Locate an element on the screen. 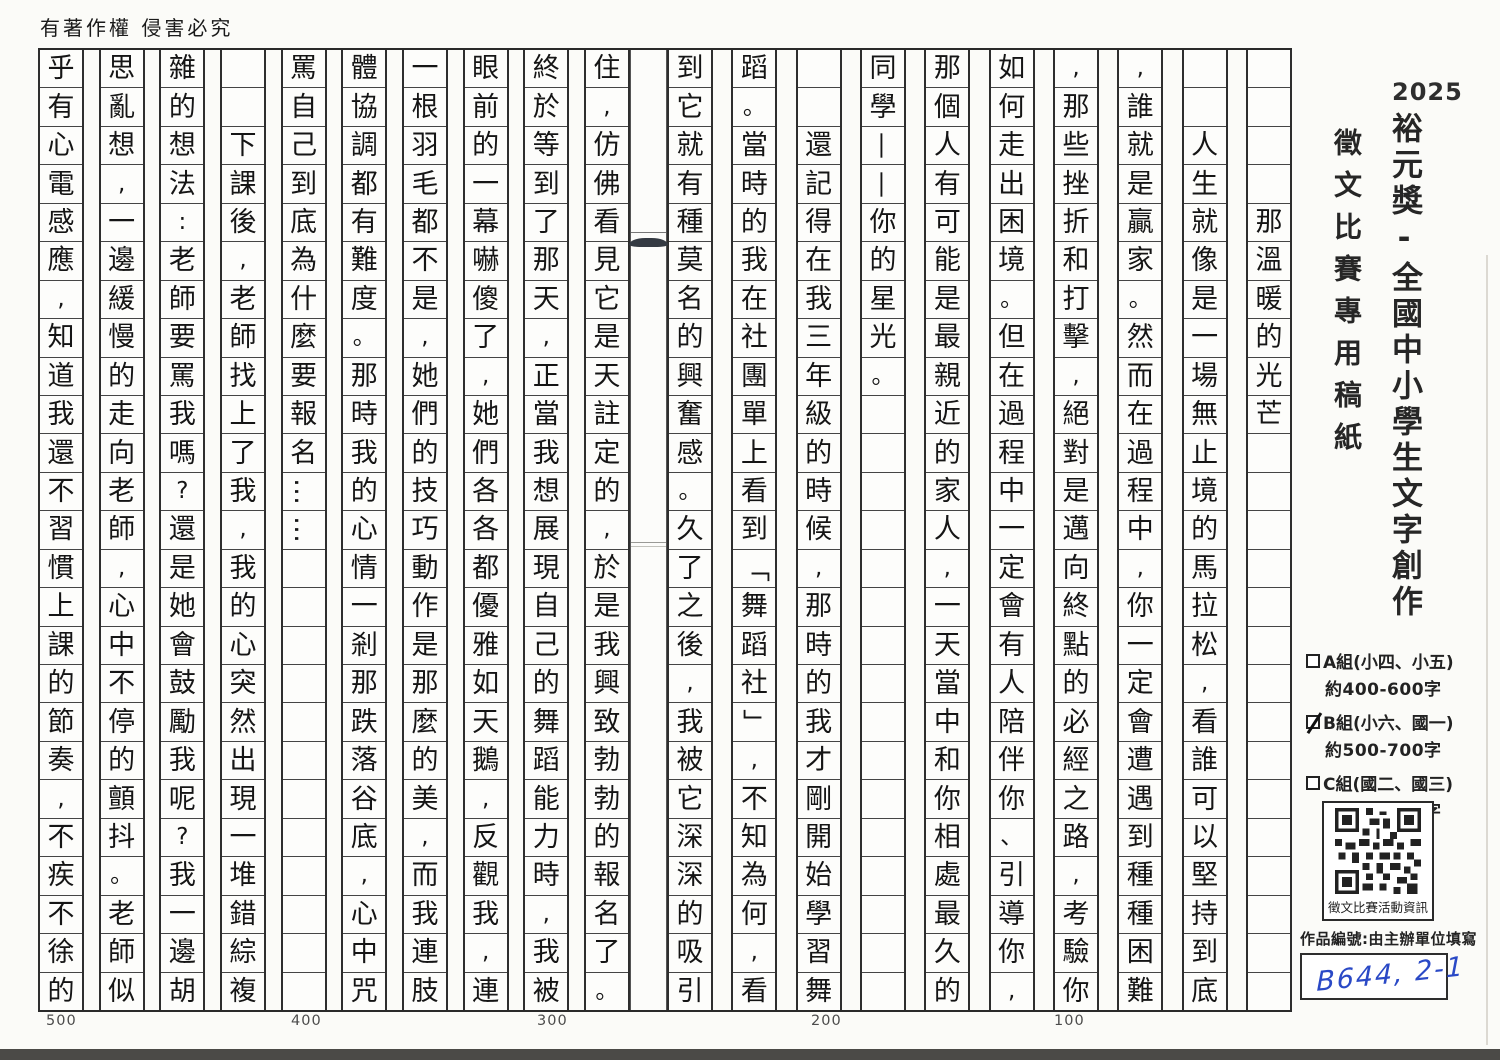 This screenshot has height=1060, width=1500. manuscript-cell: 像 is located at coordinates (1204, 261).